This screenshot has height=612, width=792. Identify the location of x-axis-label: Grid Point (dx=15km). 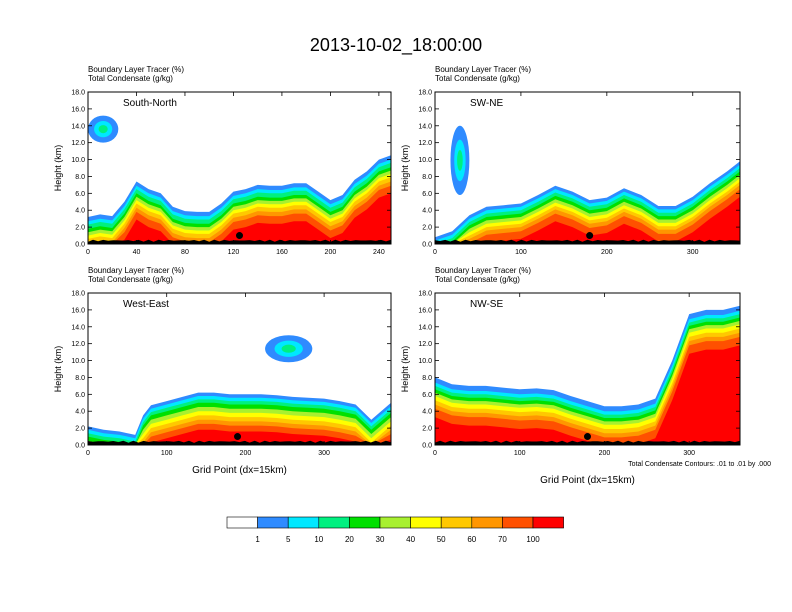
(587, 480).